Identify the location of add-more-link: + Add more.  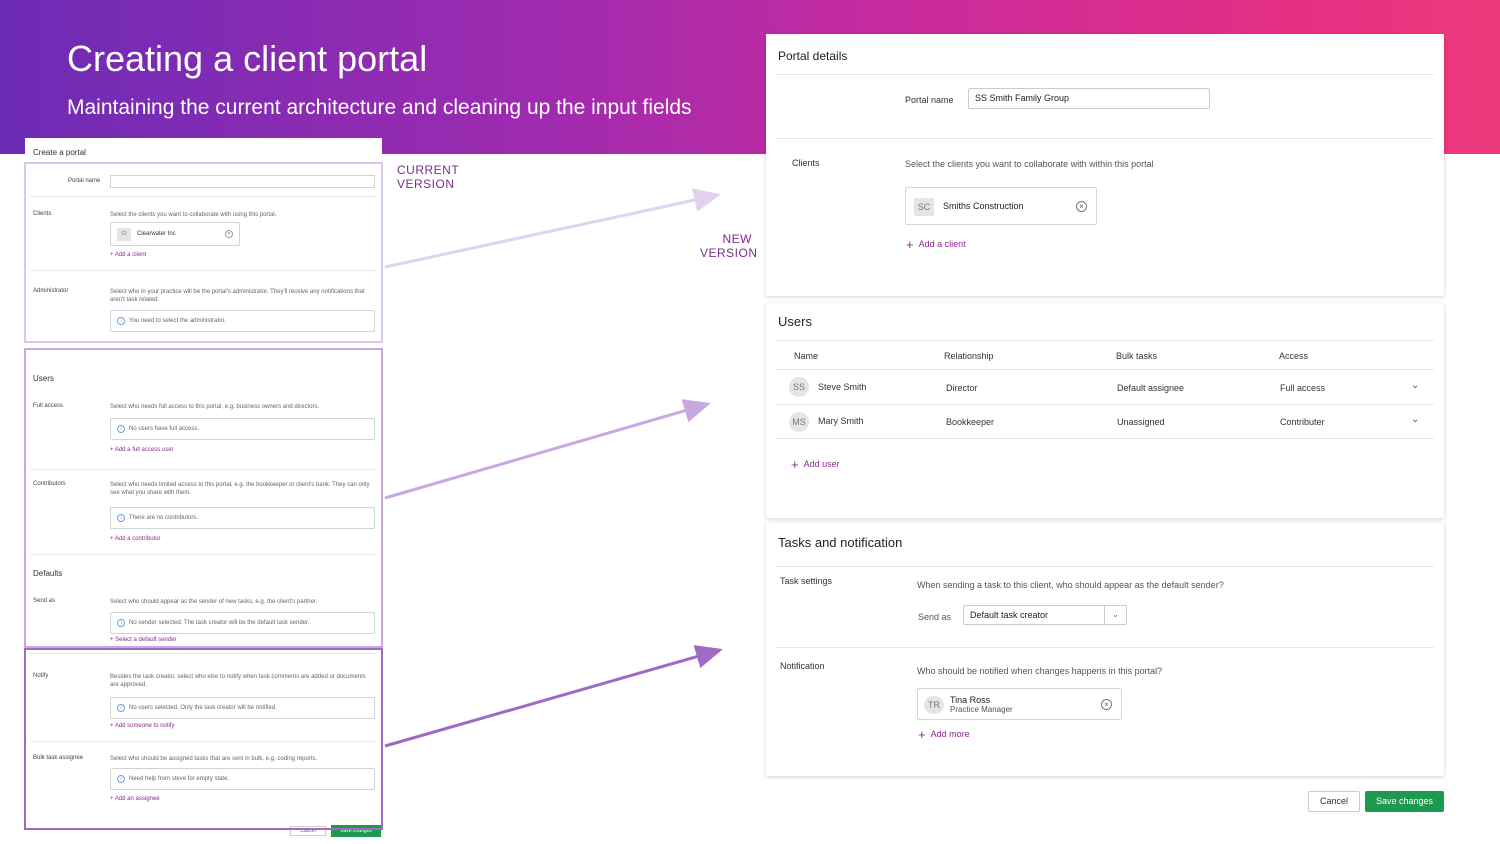
(944, 734).